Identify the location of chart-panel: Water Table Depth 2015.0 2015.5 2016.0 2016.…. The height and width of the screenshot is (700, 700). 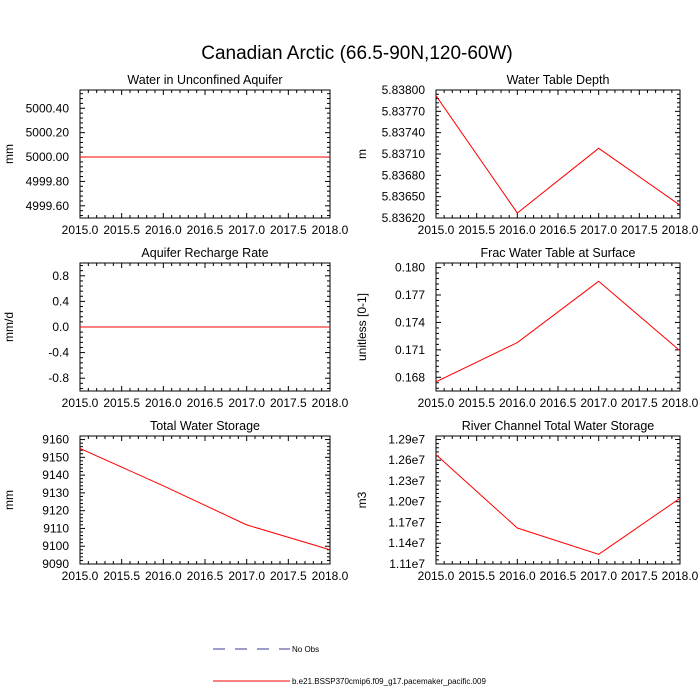
(527, 155).